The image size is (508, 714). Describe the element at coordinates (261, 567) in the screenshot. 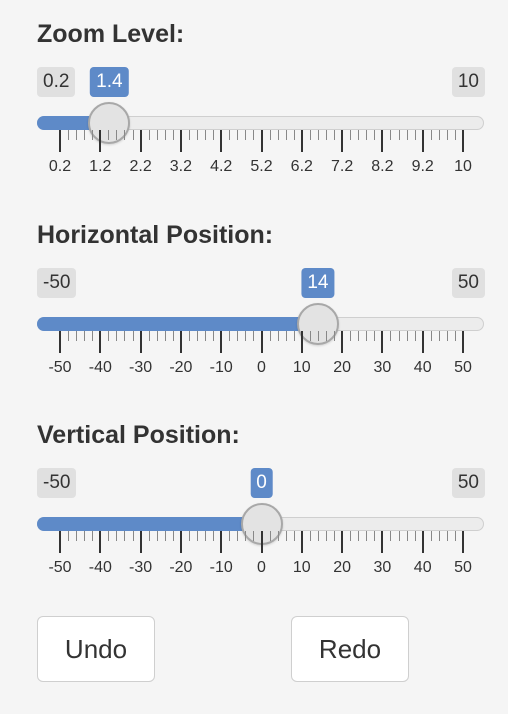

I see `tick-label: 0` at that location.